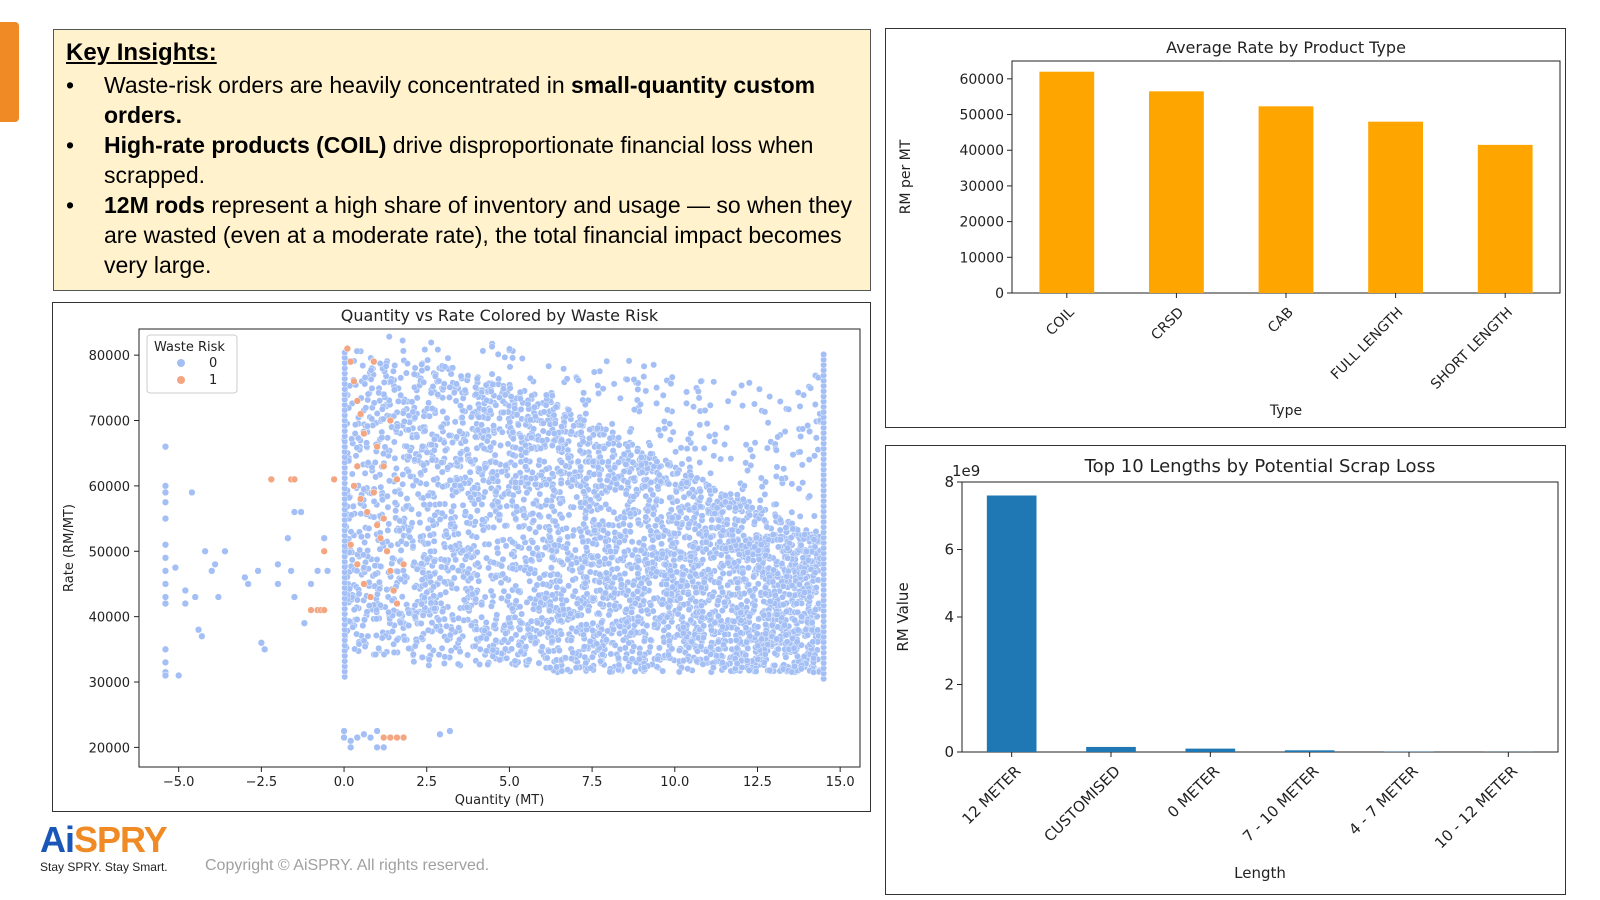 This screenshot has height=900, width=1600. I want to click on y-tick-label: 6, so click(949, 550).